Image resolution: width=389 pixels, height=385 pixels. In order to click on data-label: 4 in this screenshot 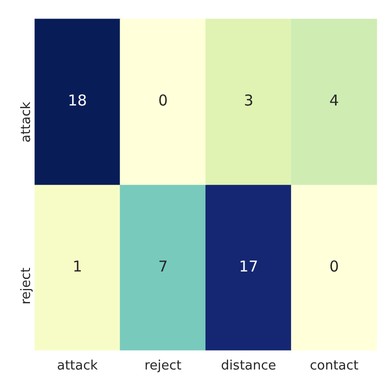, I will do `click(334, 101)`.